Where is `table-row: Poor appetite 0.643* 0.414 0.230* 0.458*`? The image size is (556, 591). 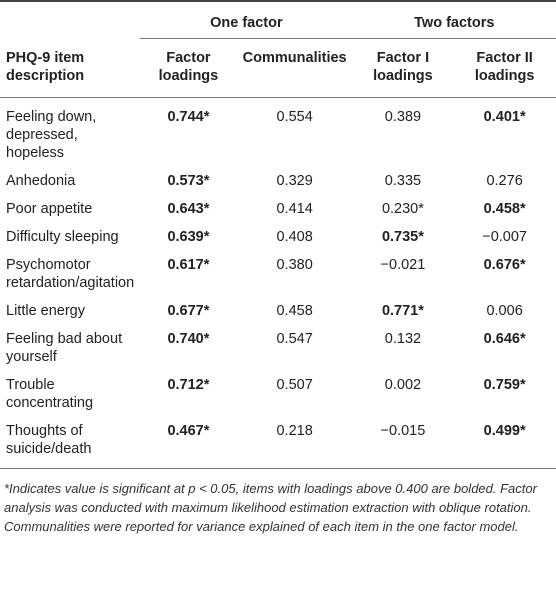 table-row: Poor appetite 0.643* 0.414 0.230* 0.458* is located at coordinates (278, 208).